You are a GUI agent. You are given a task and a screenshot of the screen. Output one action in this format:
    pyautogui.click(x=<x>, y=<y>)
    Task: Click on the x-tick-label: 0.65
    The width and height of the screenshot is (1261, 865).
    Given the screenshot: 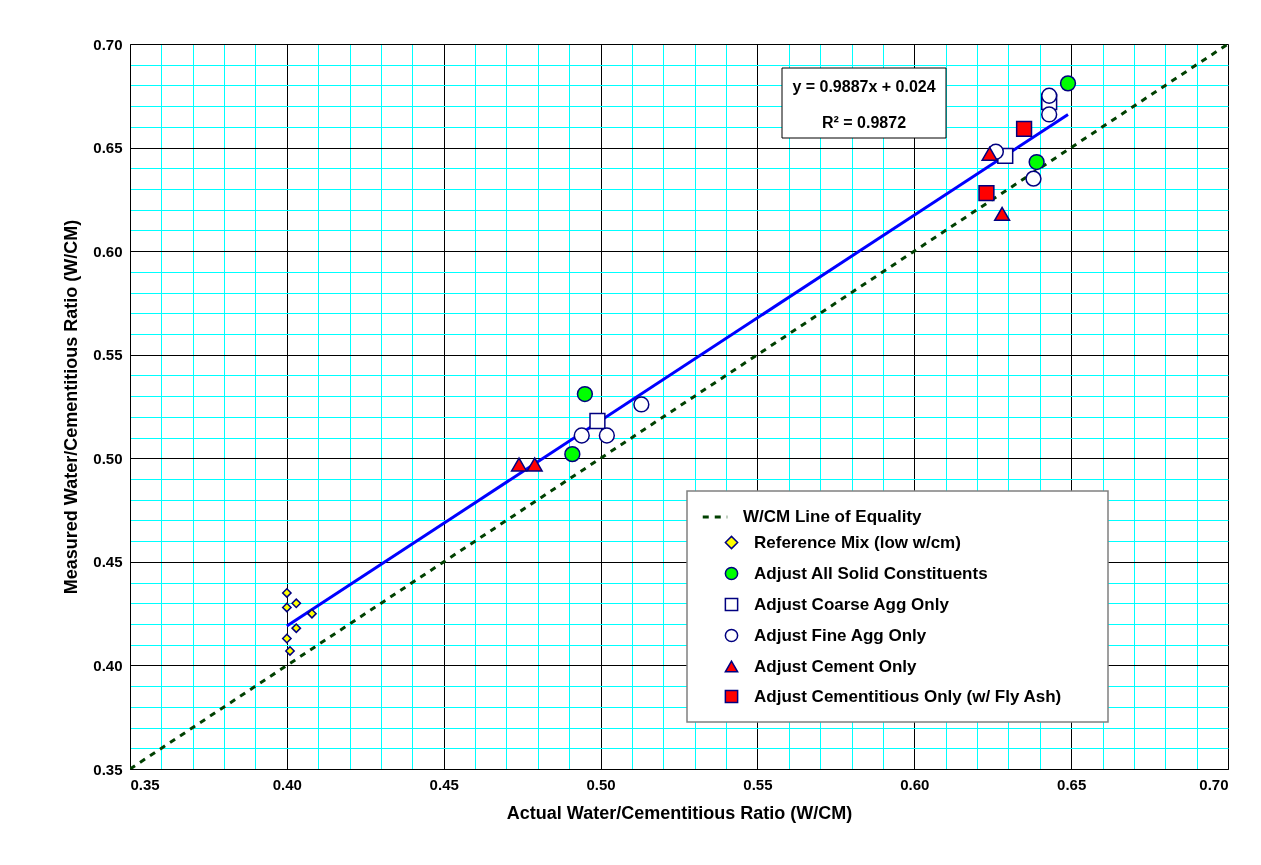 What is the action you would take?
    pyautogui.click(x=1072, y=784)
    